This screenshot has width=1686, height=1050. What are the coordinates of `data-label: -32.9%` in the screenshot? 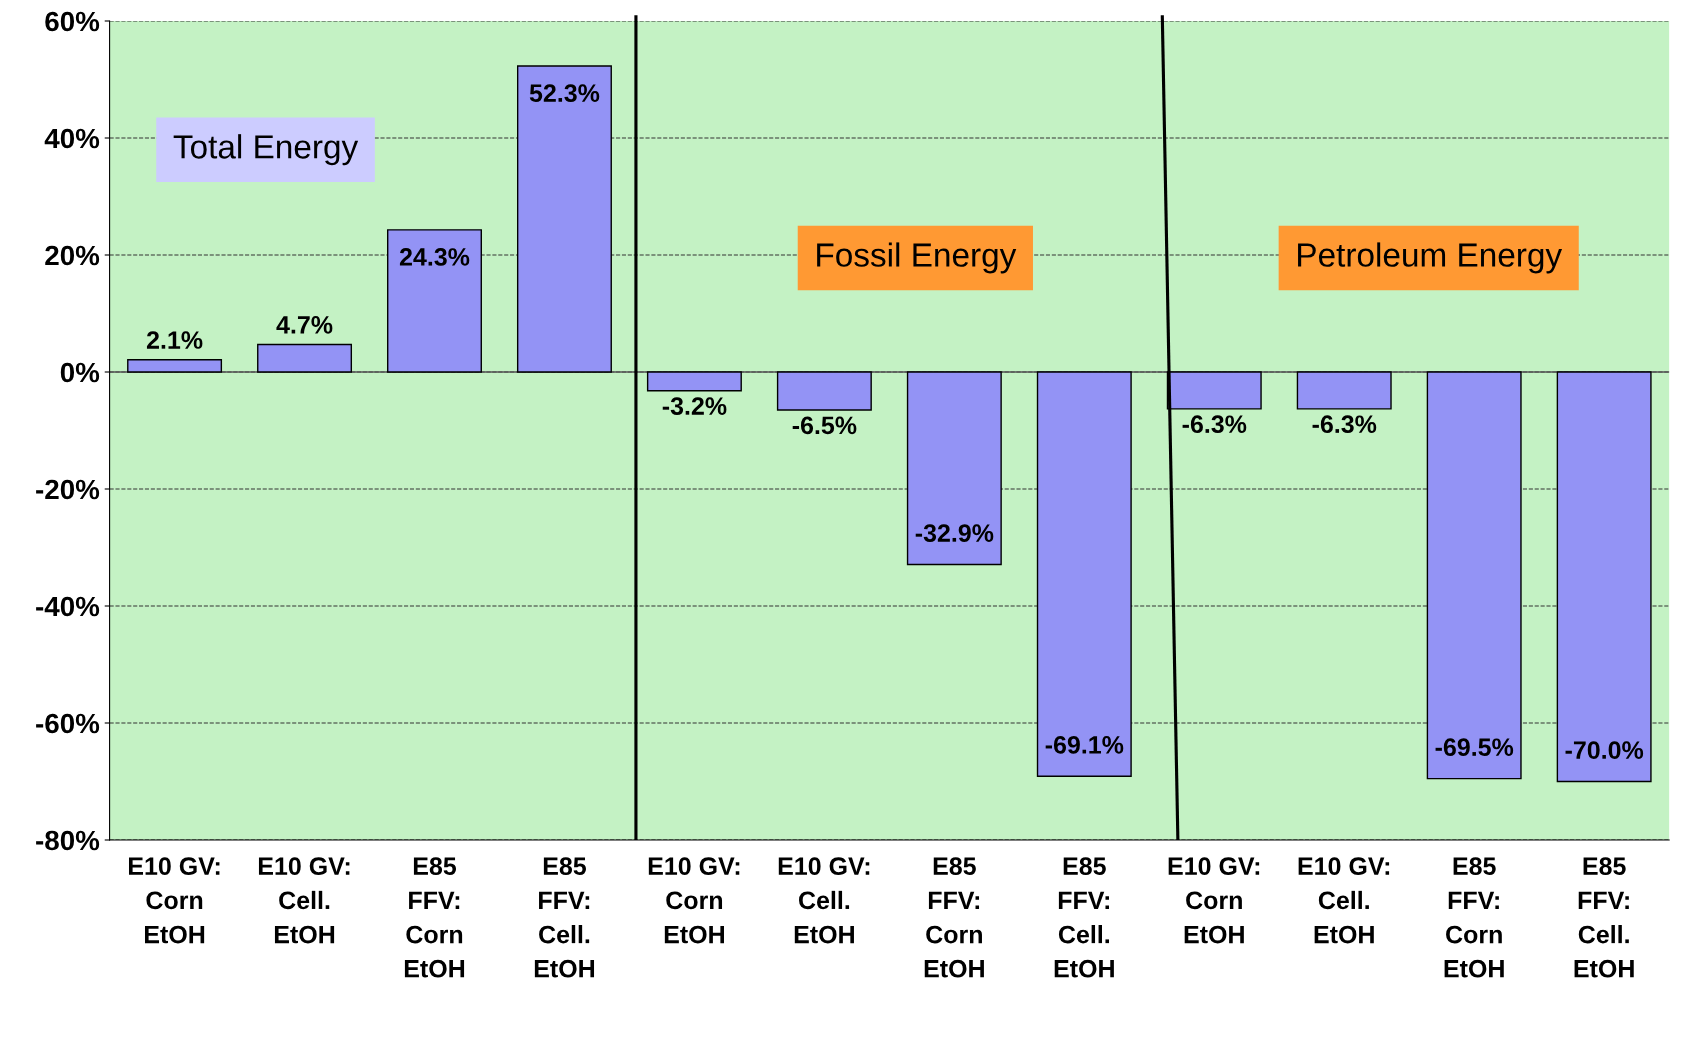 It's located at (954, 533).